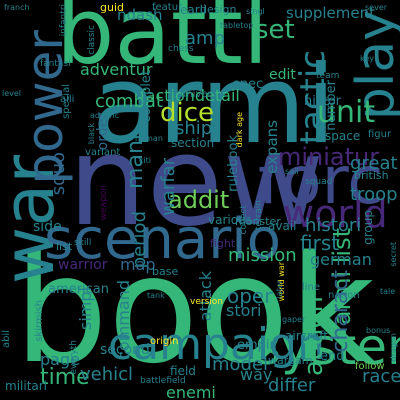 This screenshot has width=400, height=400. Describe the element at coordinates (374, 163) in the screenshot. I see `word-great: great` at that location.